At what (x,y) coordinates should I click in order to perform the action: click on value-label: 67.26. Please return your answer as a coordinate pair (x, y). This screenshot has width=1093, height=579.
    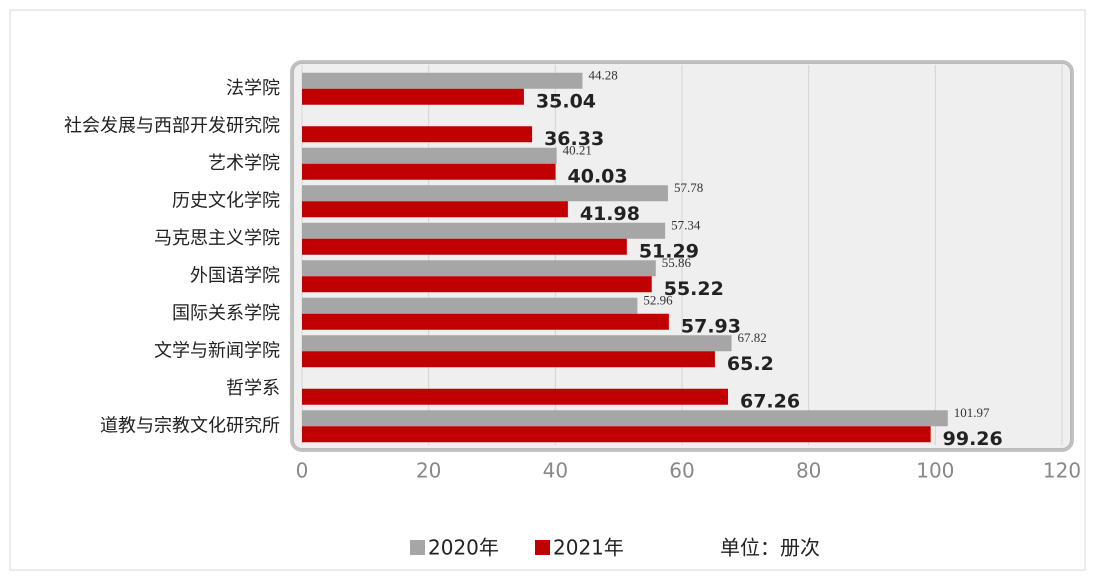
    Looking at the image, I should click on (770, 401).